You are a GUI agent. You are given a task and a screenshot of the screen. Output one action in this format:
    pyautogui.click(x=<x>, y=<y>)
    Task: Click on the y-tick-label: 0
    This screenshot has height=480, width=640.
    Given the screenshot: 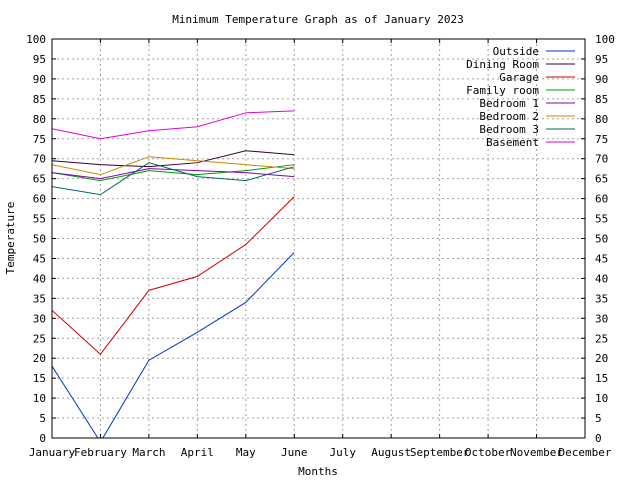 What is the action you would take?
    pyautogui.click(x=42, y=438)
    